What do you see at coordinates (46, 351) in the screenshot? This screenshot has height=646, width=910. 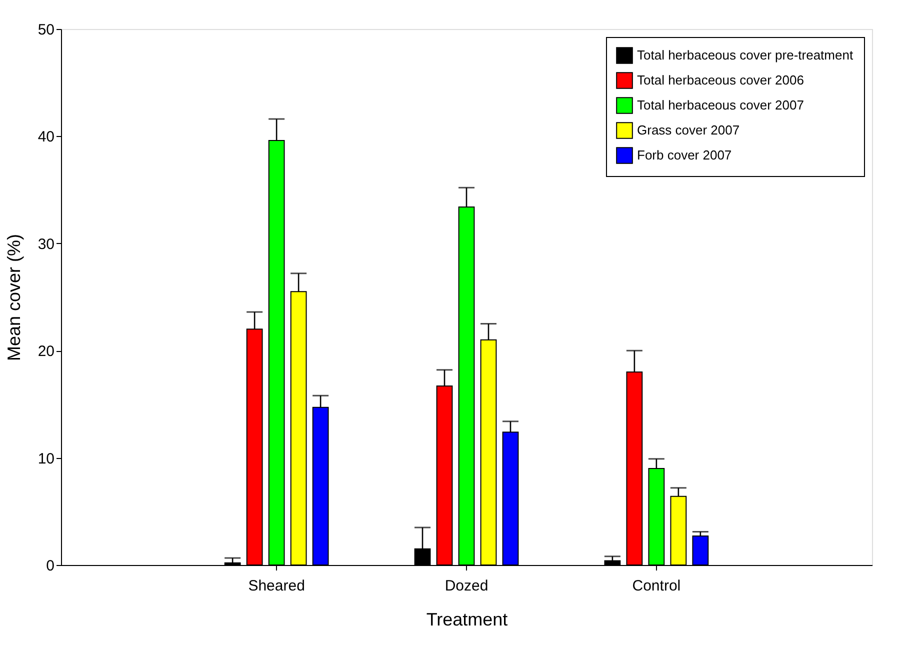 I see `y-tick-label: 20` at bounding box center [46, 351].